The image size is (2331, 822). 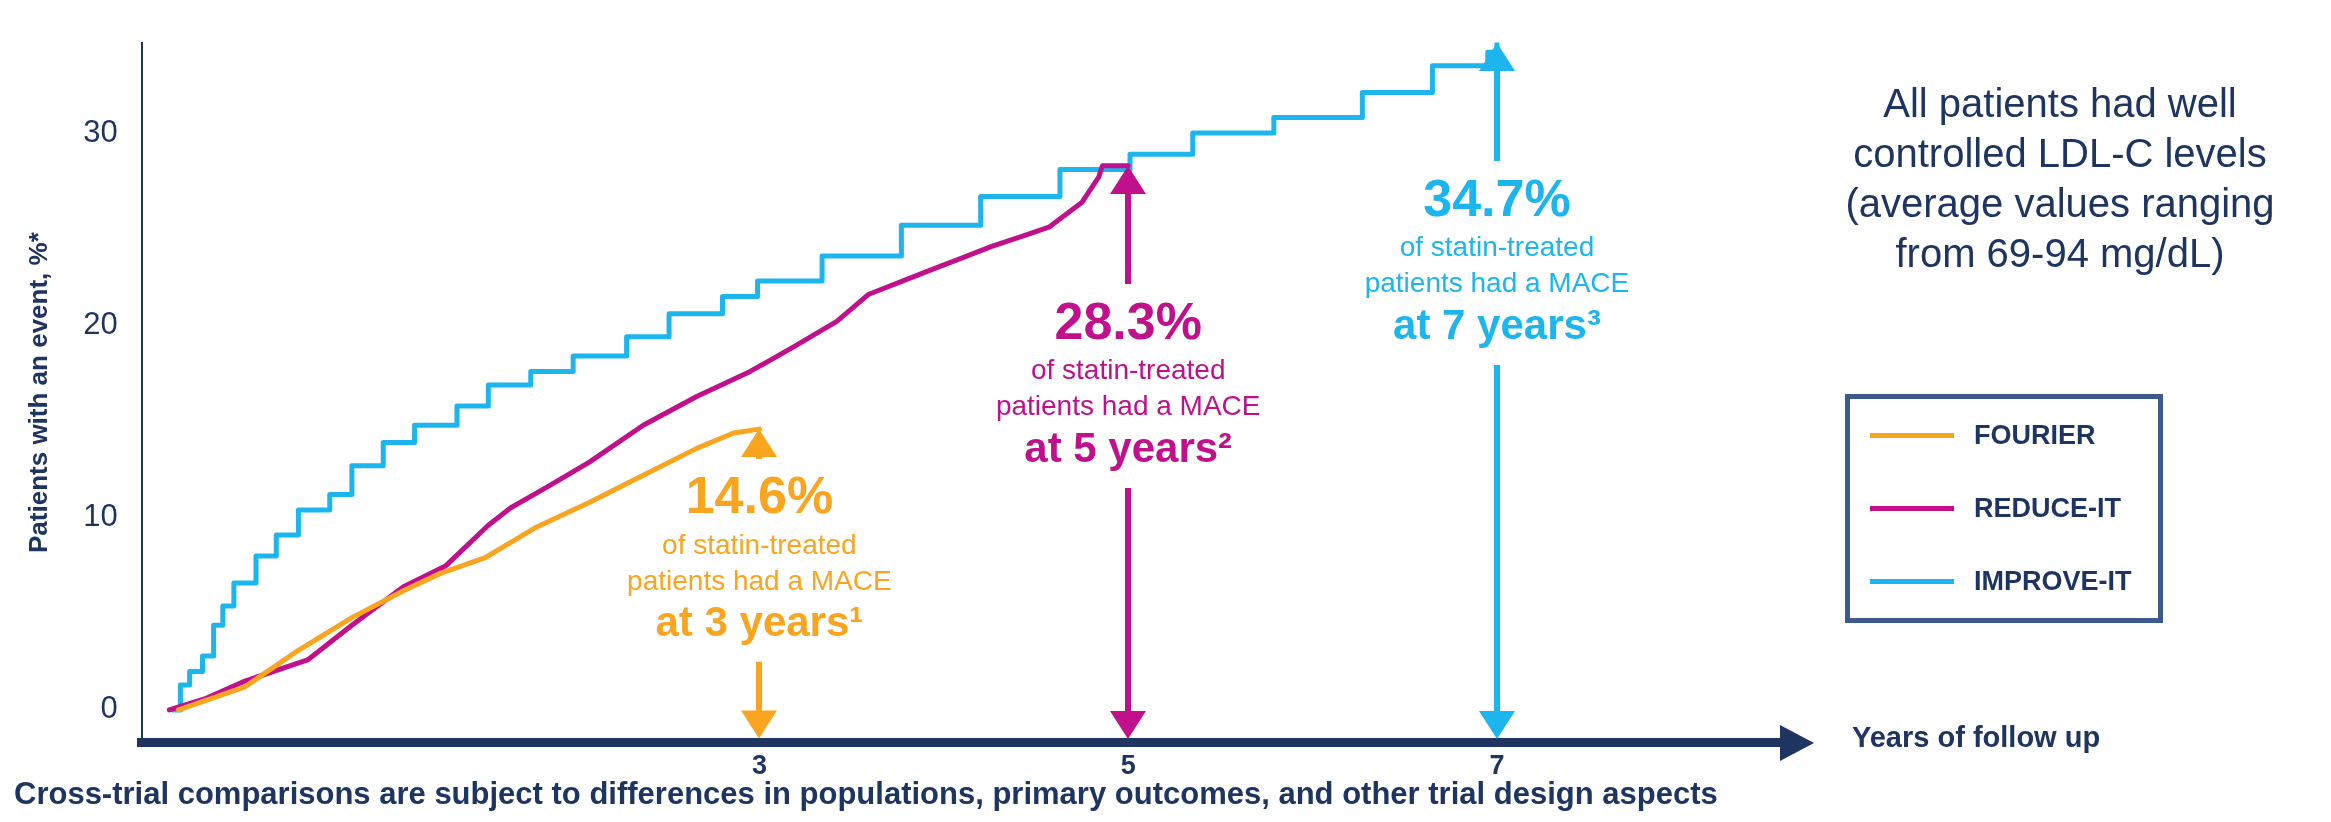 I want to click on legend-label: IMPROVE-IT, so click(x=2053, y=581).